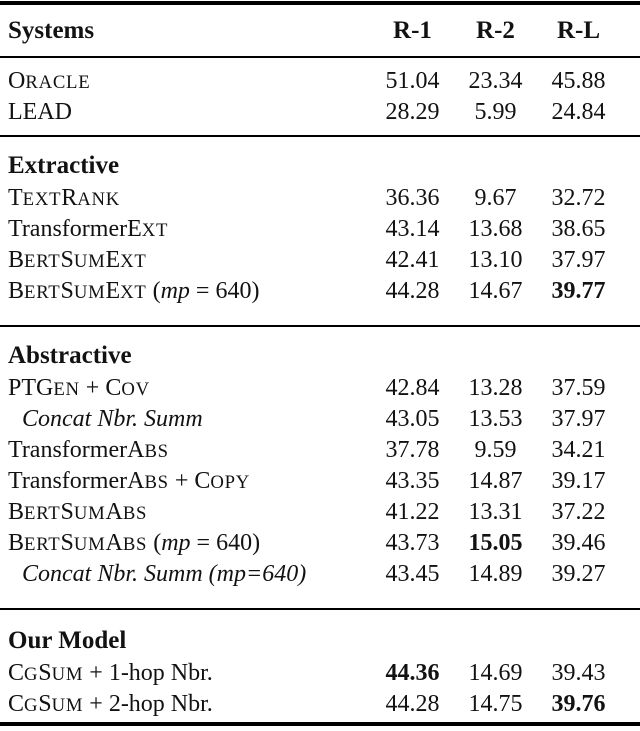 The image size is (640, 731). I want to click on system-name: BERTSUMABS (mp = 640), so click(185, 543).